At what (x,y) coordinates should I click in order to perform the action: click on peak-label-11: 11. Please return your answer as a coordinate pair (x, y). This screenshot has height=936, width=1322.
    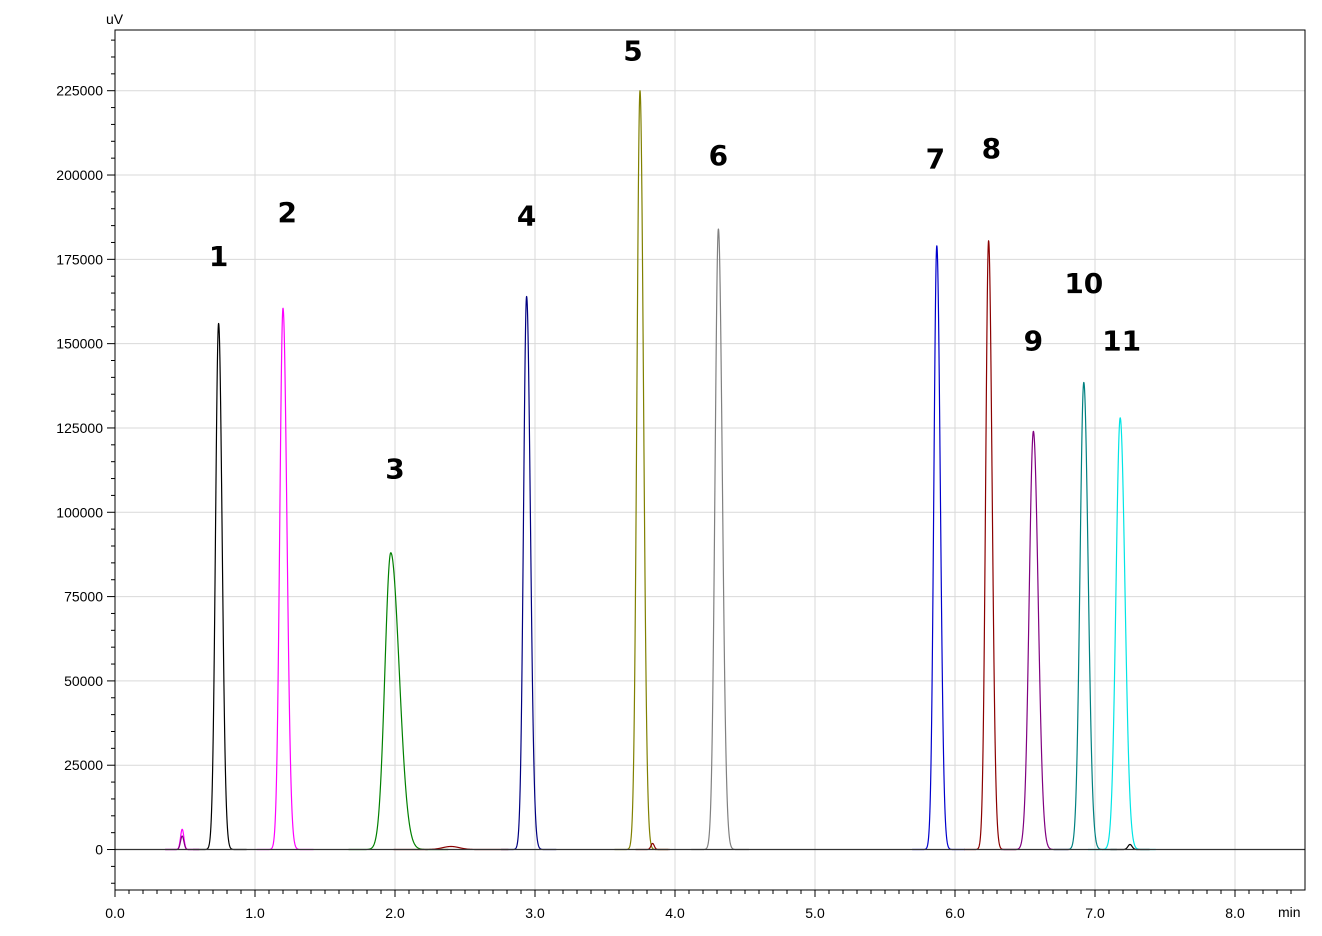
    Looking at the image, I should click on (1121, 340).